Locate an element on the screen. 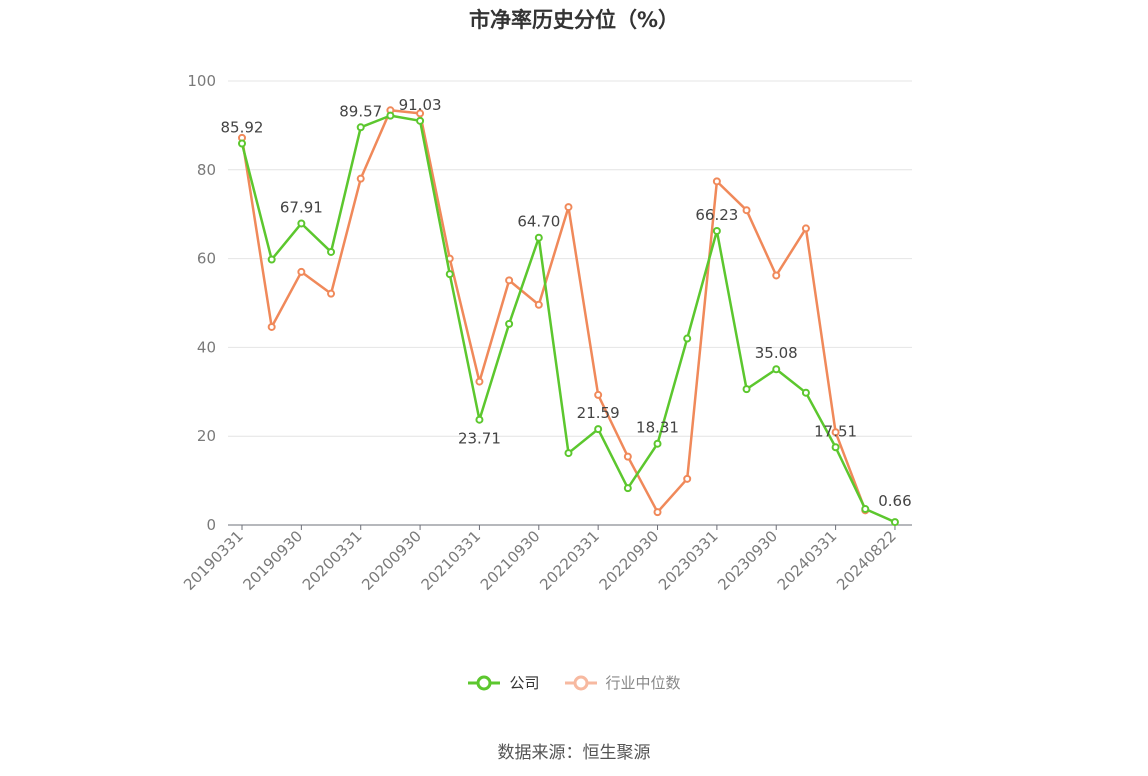  legend-label-industry: 行业中位数 is located at coordinates (643, 683).